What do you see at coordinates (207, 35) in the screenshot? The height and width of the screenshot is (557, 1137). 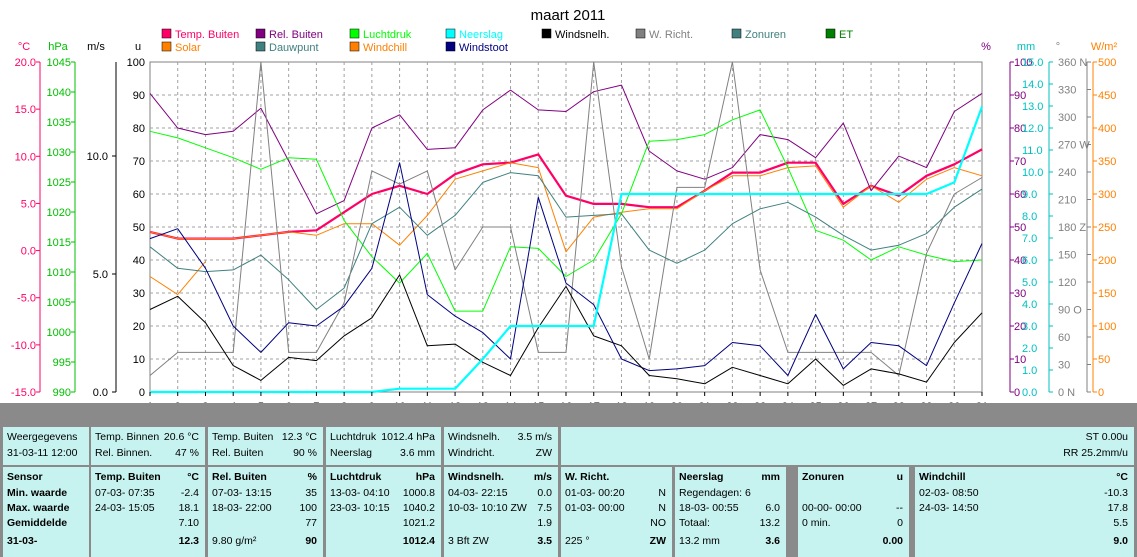 I see `legend-label: Temp. Buiten` at bounding box center [207, 35].